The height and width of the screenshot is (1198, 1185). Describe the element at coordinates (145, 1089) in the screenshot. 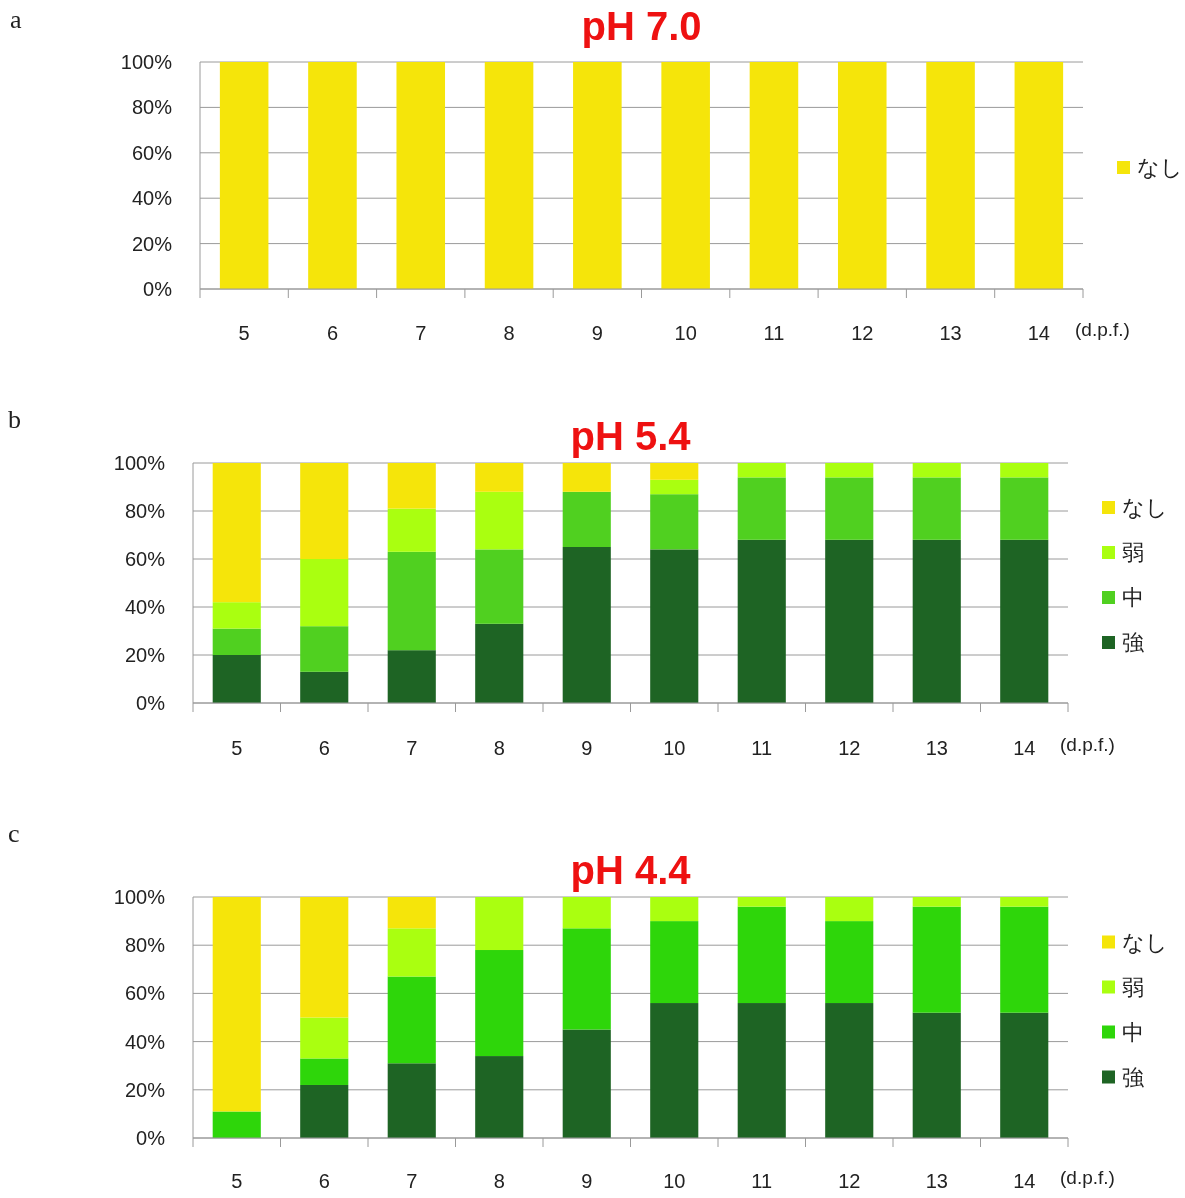

I see `y-tick-label: 20%` at that location.